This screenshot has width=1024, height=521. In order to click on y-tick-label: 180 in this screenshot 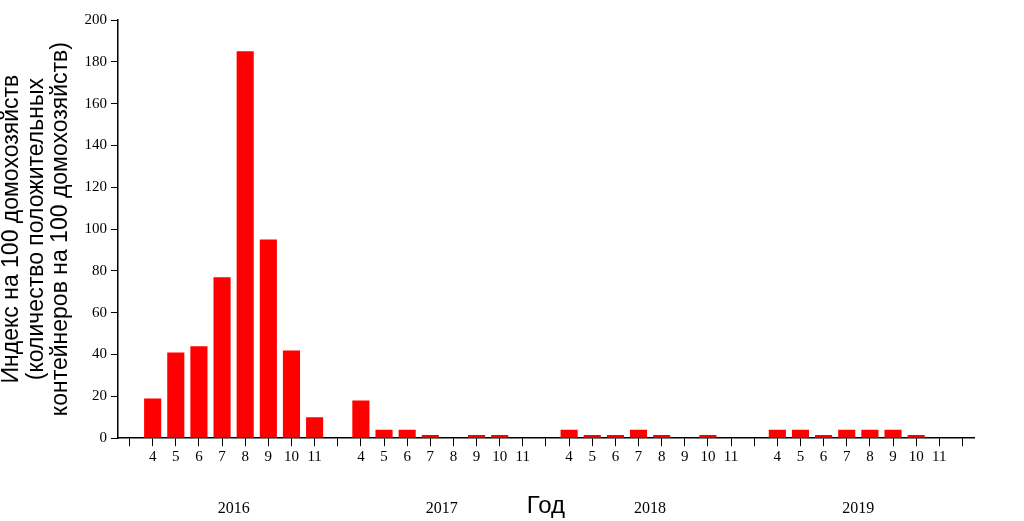, I will do `click(95, 60)`.